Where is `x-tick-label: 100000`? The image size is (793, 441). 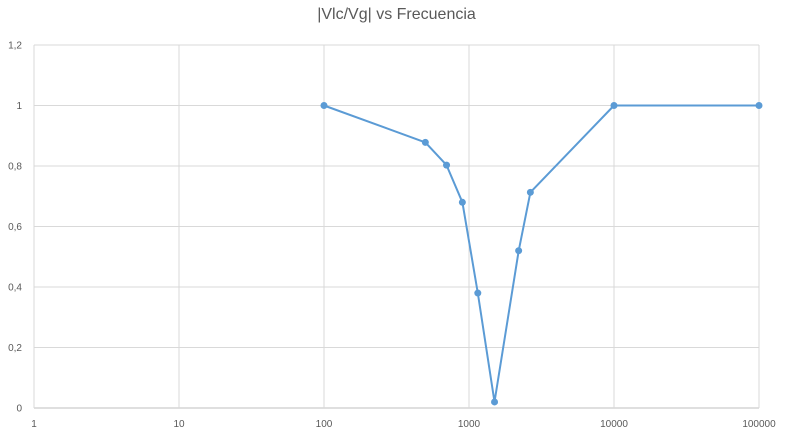
x-tick-label: 100000 is located at coordinates (759, 424).